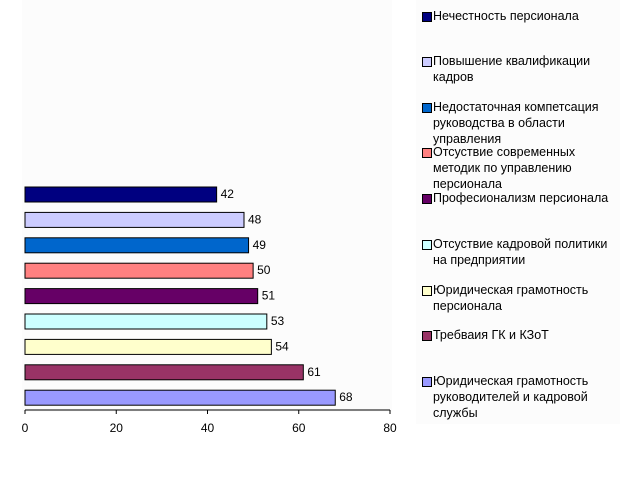 This screenshot has width=624, height=496. Describe the element at coordinates (512, 69) in the screenshot. I see `legend-label: Повышение квалификации кадров` at that location.